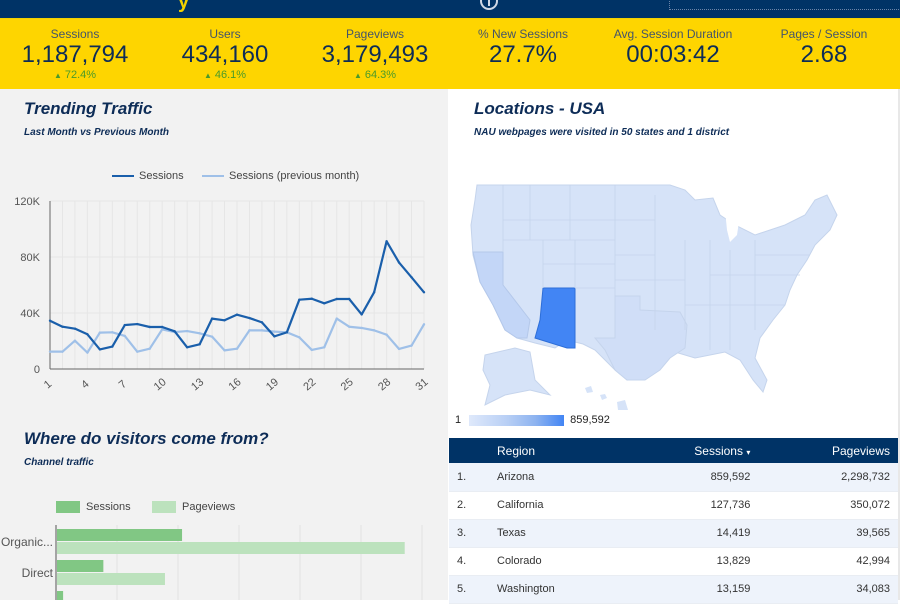 The image size is (900, 604). What do you see at coordinates (193, 507) in the screenshot?
I see `legend-bar-pageviews: Pageviews` at bounding box center [193, 507].